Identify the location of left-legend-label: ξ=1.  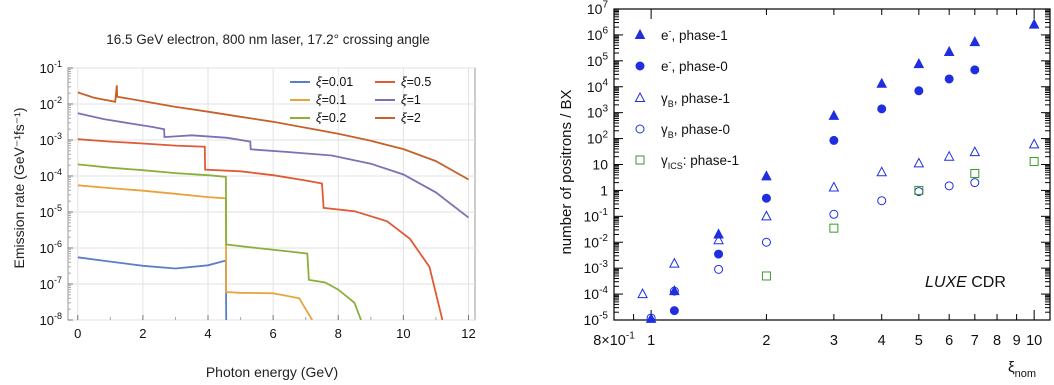
(411, 100).